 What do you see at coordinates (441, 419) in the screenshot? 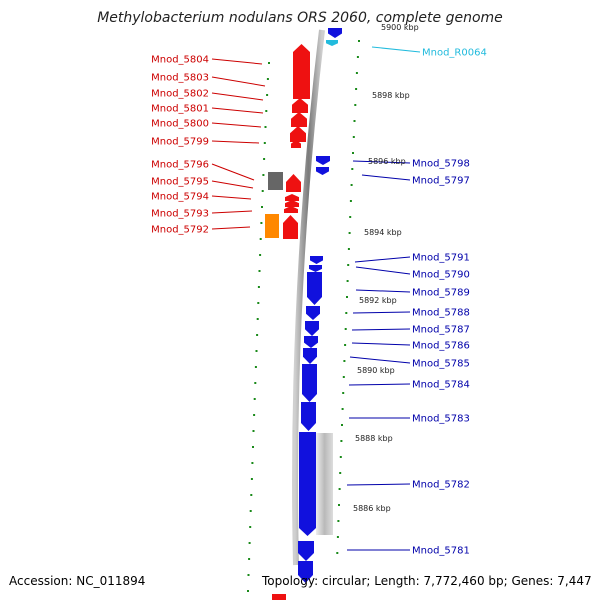
I see `gene-label-right: Mnod_5783` at bounding box center [441, 419].